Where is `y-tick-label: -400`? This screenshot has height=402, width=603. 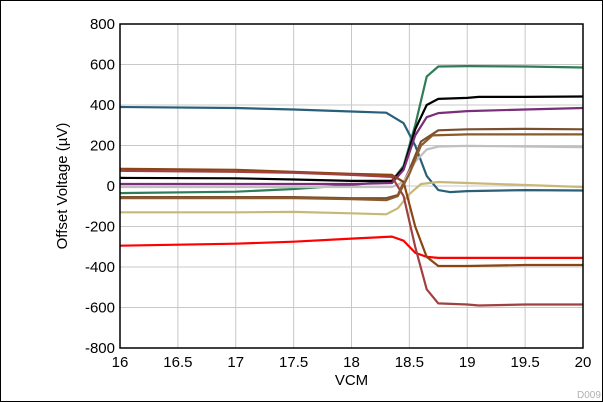
y-tick-label: -400 is located at coordinates (100, 267).